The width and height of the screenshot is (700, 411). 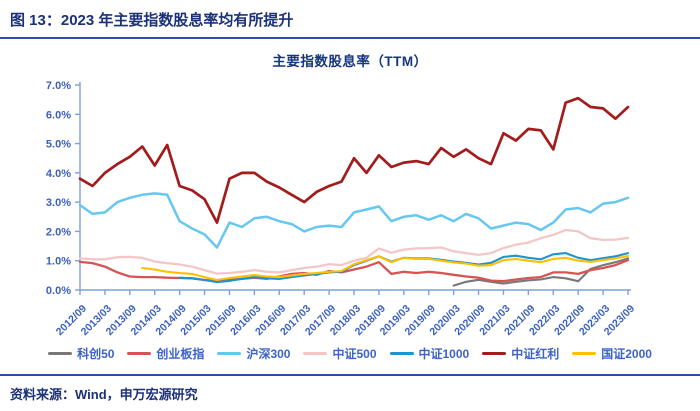 What do you see at coordinates (350, 19) in the screenshot?
I see `figure-title: 图 13：2023 年主要指数股息率均有所提升` at bounding box center [350, 19].